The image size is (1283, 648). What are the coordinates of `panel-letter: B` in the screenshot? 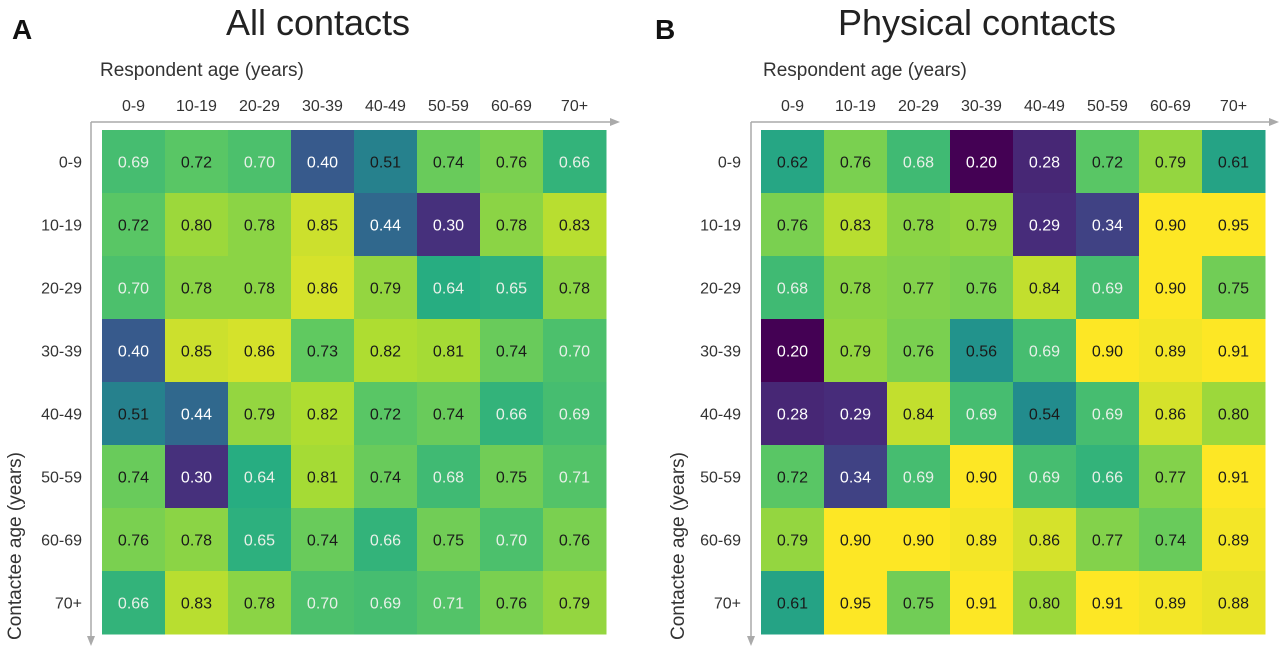 It's located at (665, 29).